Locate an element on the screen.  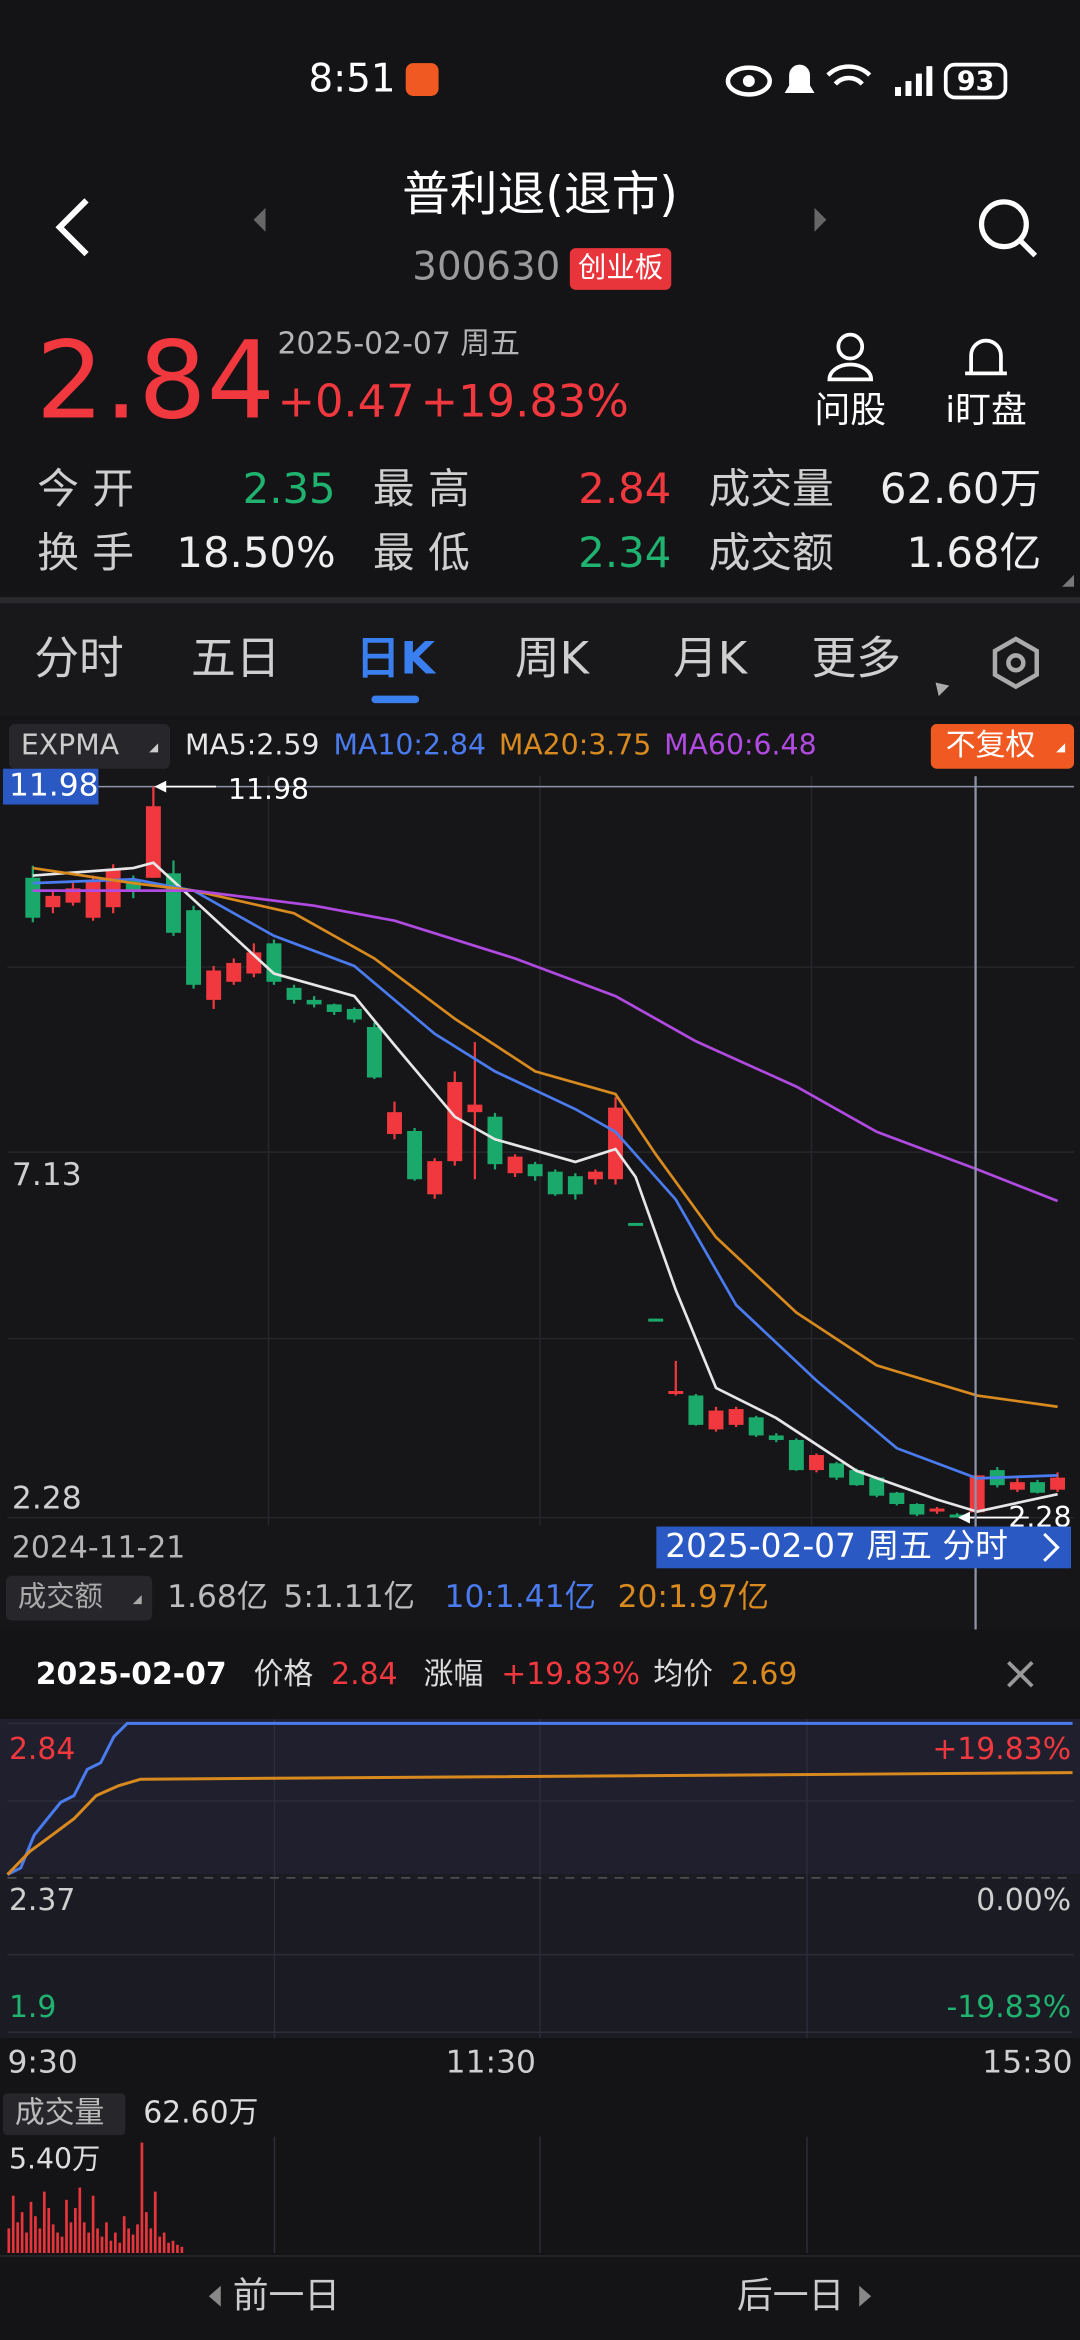
ma-label: MA20:3.75 is located at coordinates (575, 744).